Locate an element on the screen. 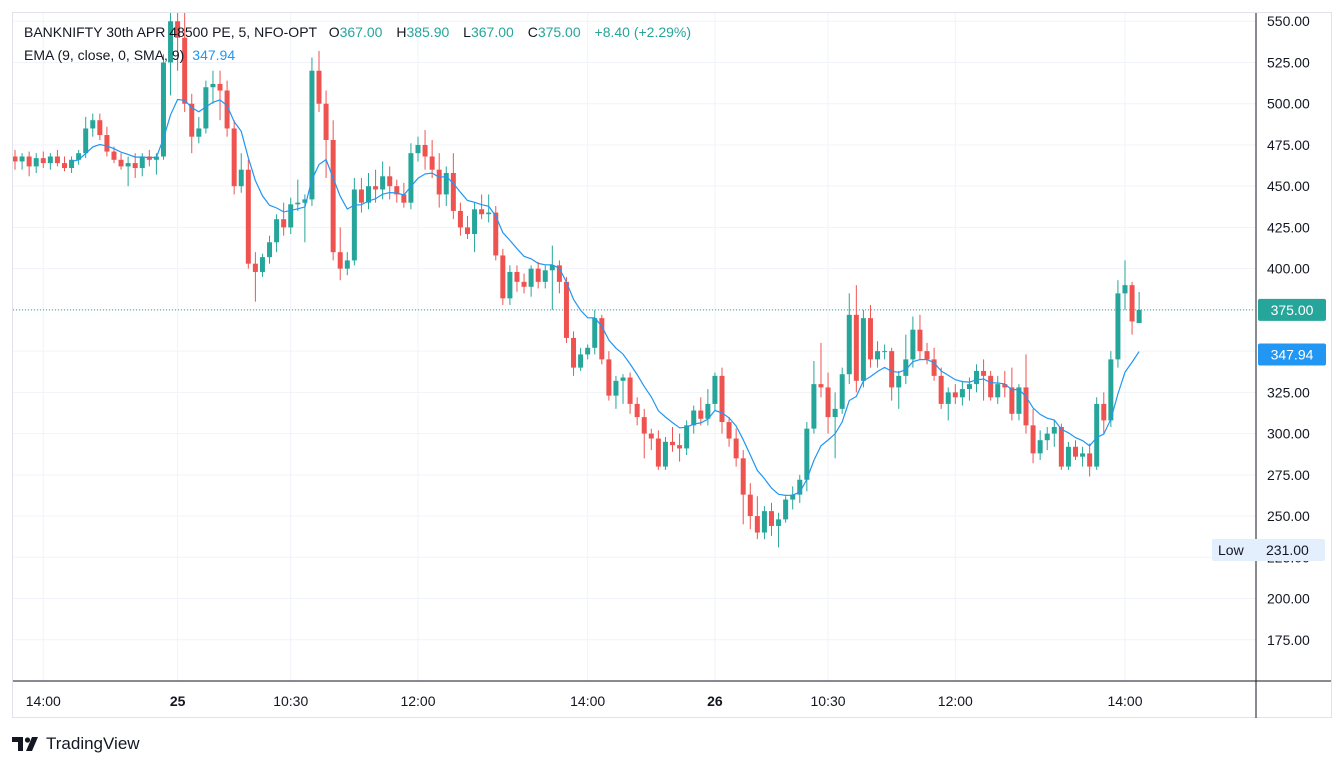 This screenshot has height=767, width=1344. time-tick-label: 12:00 is located at coordinates (417, 701).